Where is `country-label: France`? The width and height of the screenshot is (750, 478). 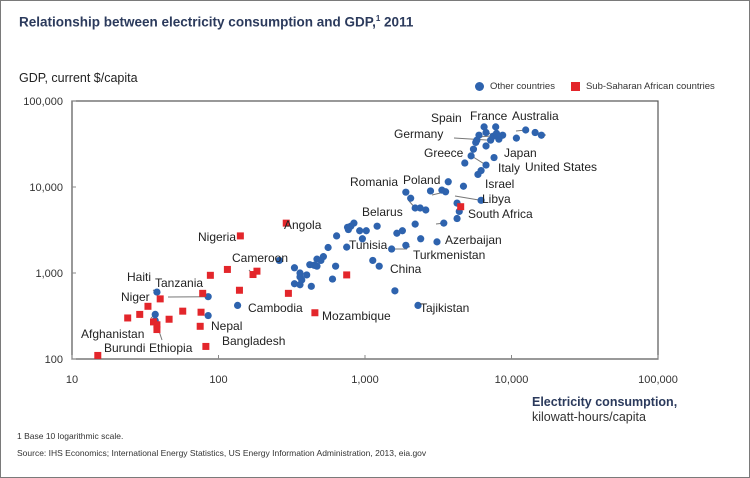
country-label: France is located at coordinates (489, 116).